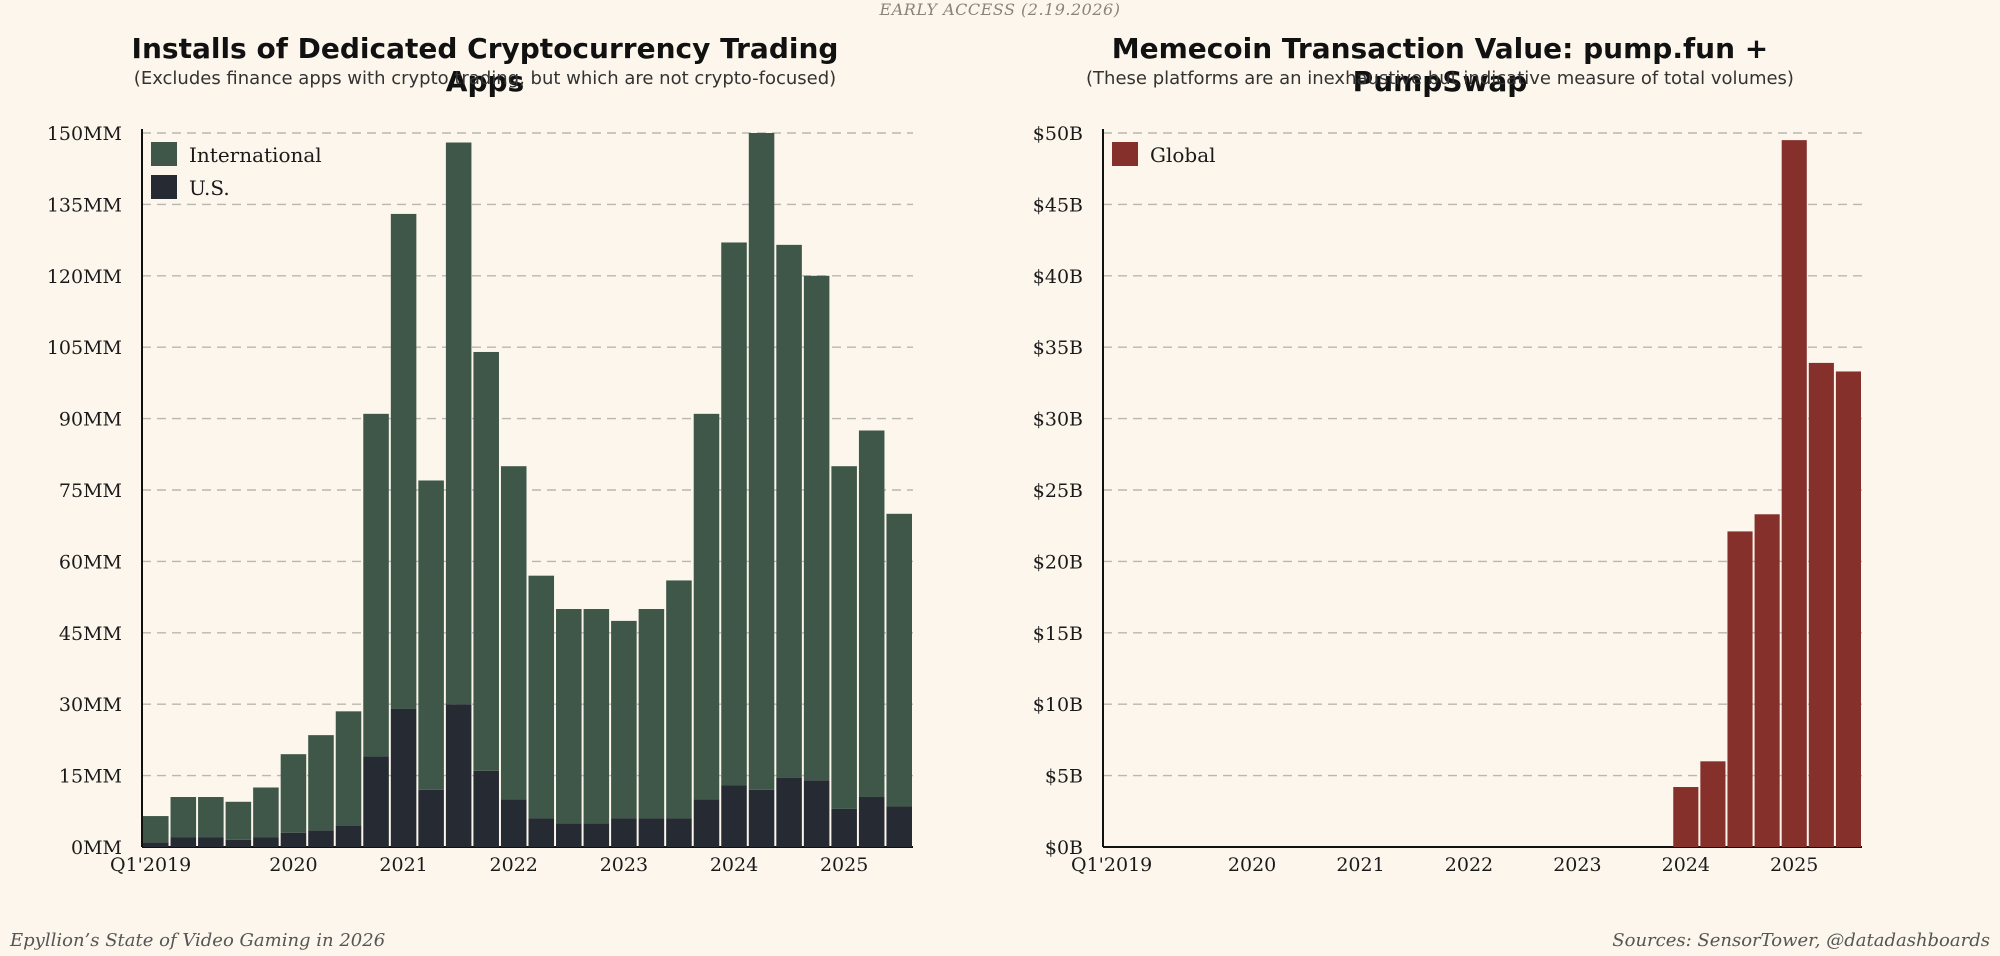  I want to click on footer-sources: Sources: SensorTower, @datadashboards, so click(1801, 940).